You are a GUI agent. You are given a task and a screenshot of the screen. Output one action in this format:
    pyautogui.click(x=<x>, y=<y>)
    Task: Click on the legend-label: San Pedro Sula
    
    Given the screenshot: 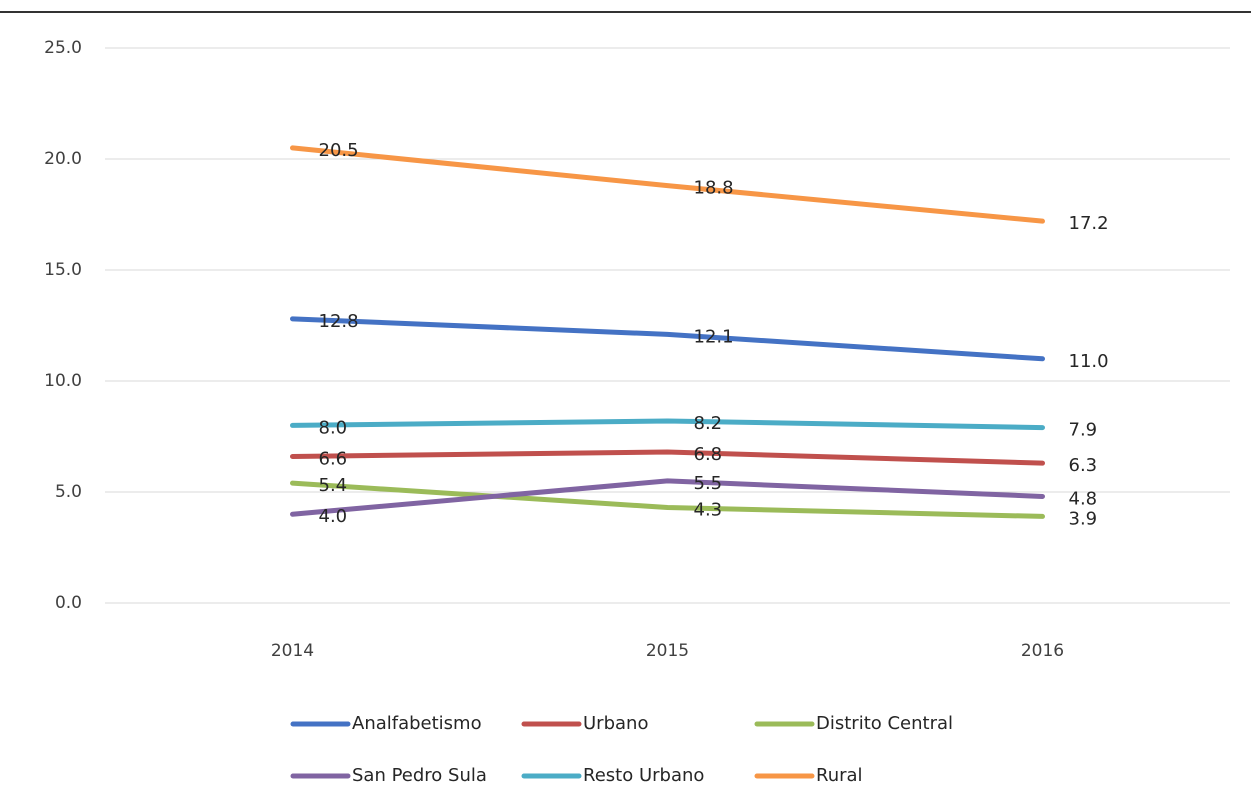 What is the action you would take?
    pyautogui.click(x=419, y=775)
    